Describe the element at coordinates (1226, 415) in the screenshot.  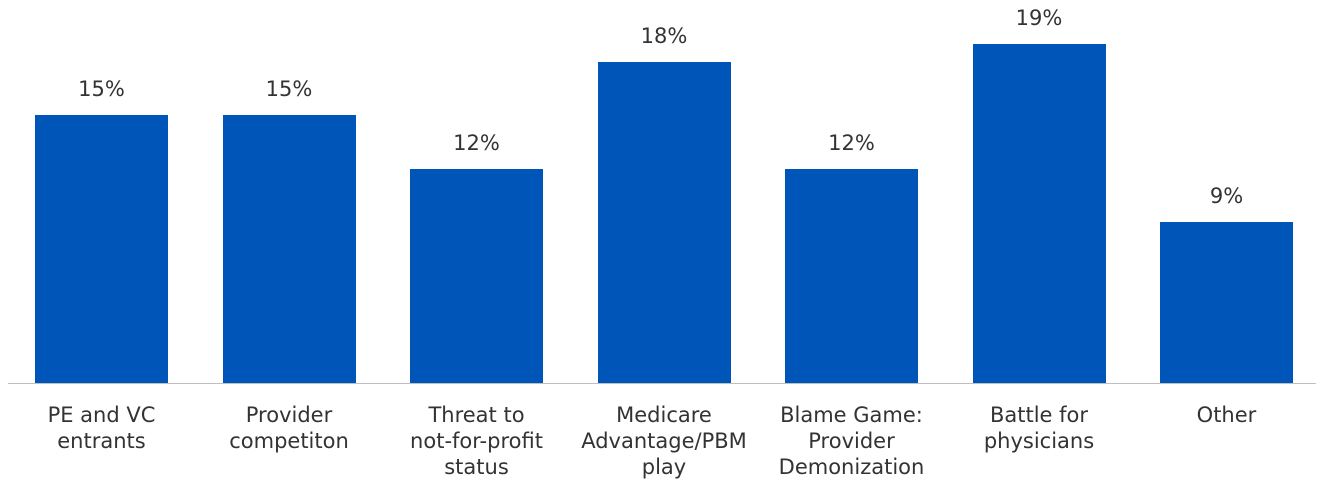
I see `x-tick-label: Other` at that location.